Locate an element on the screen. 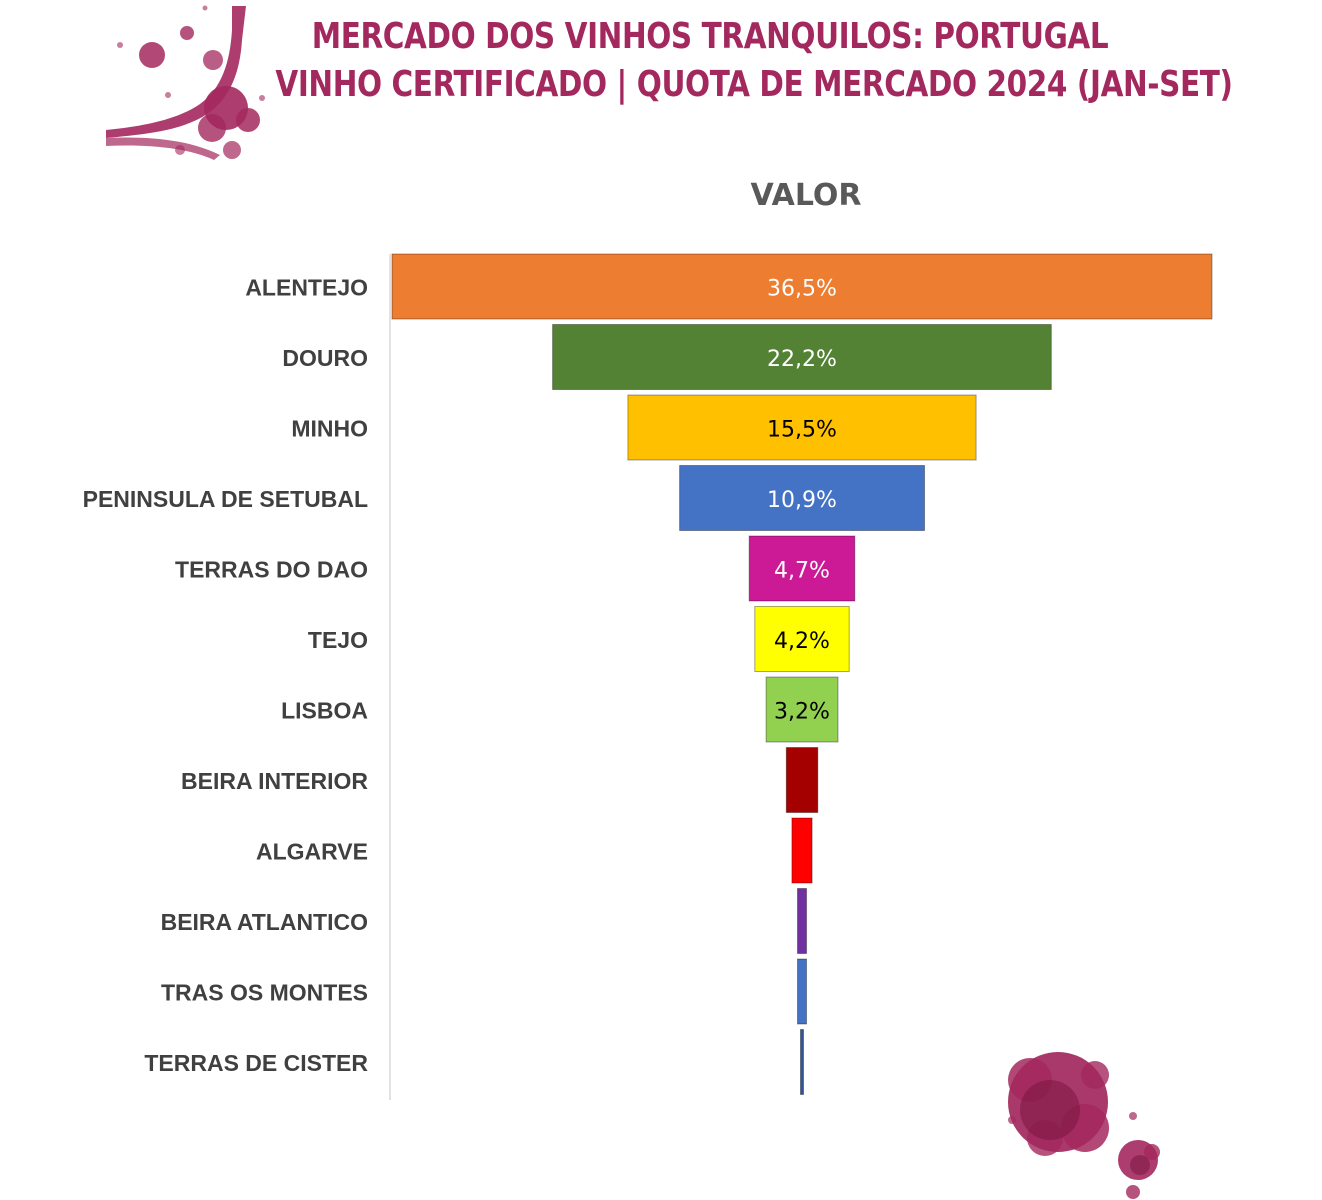 The width and height of the screenshot is (1322, 1200). data-label: 3,2% is located at coordinates (802, 712).